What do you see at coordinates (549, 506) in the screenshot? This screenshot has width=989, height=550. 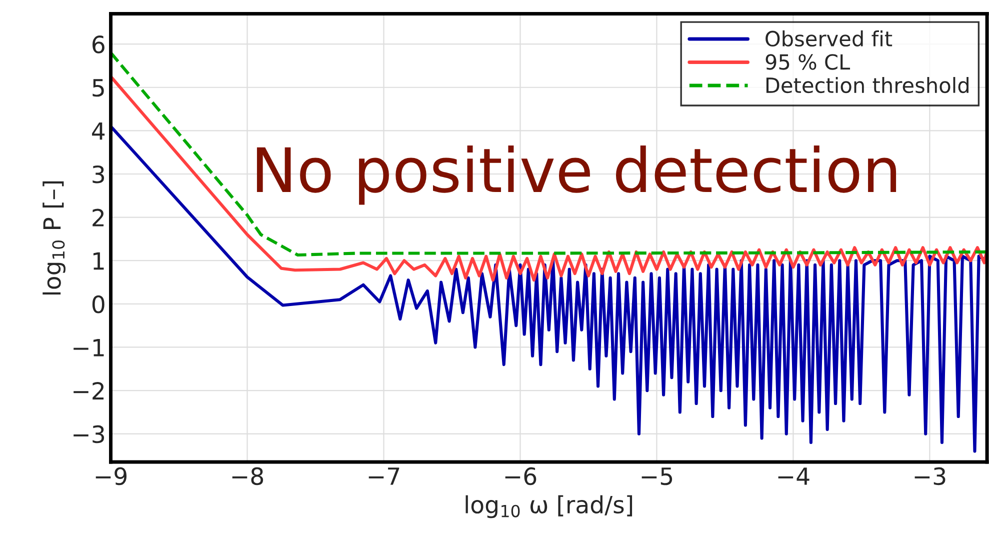 I see `x-axis-title: log$_{10}$ ω [rad/s]` at bounding box center [549, 506].